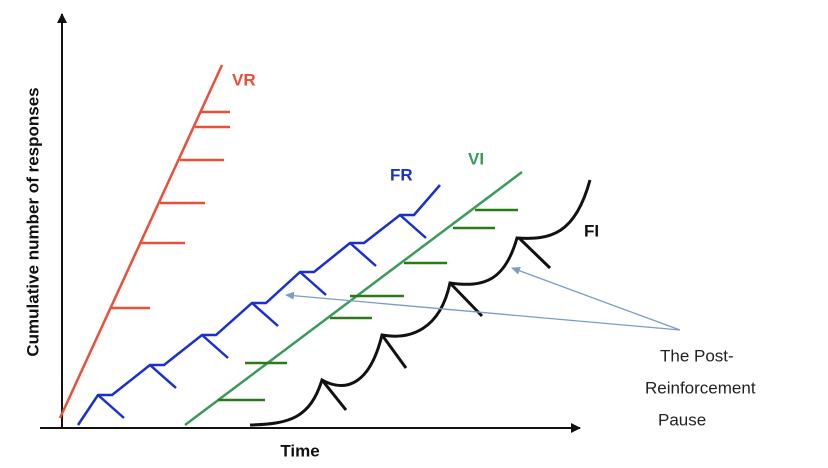 This screenshot has height=468, width=828. Describe the element at coordinates (244, 79) in the screenshot. I see `vr-label: VR` at that location.